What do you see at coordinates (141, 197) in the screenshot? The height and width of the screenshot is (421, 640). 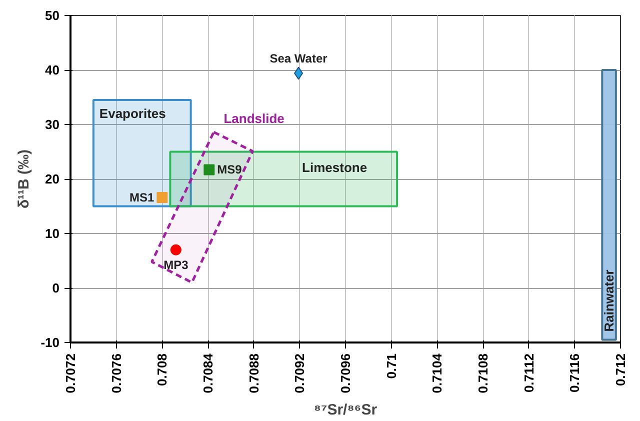 I see `series-label: MS1` at bounding box center [141, 197].